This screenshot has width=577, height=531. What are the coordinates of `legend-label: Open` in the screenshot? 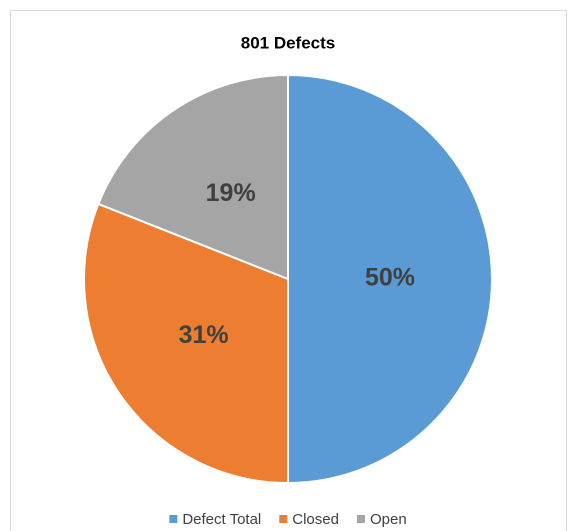 It's located at (388, 519).